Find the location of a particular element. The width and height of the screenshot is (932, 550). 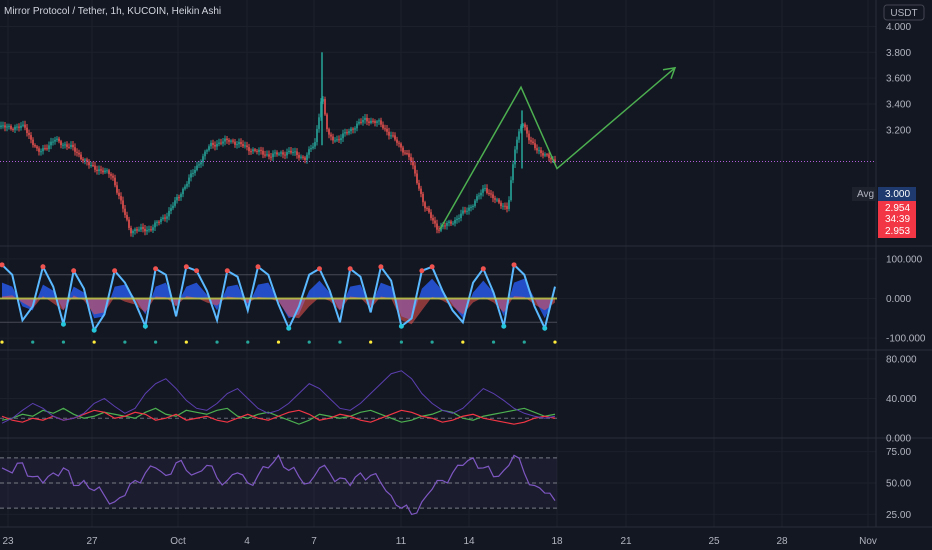

rsi-line is located at coordinates (278, 485).